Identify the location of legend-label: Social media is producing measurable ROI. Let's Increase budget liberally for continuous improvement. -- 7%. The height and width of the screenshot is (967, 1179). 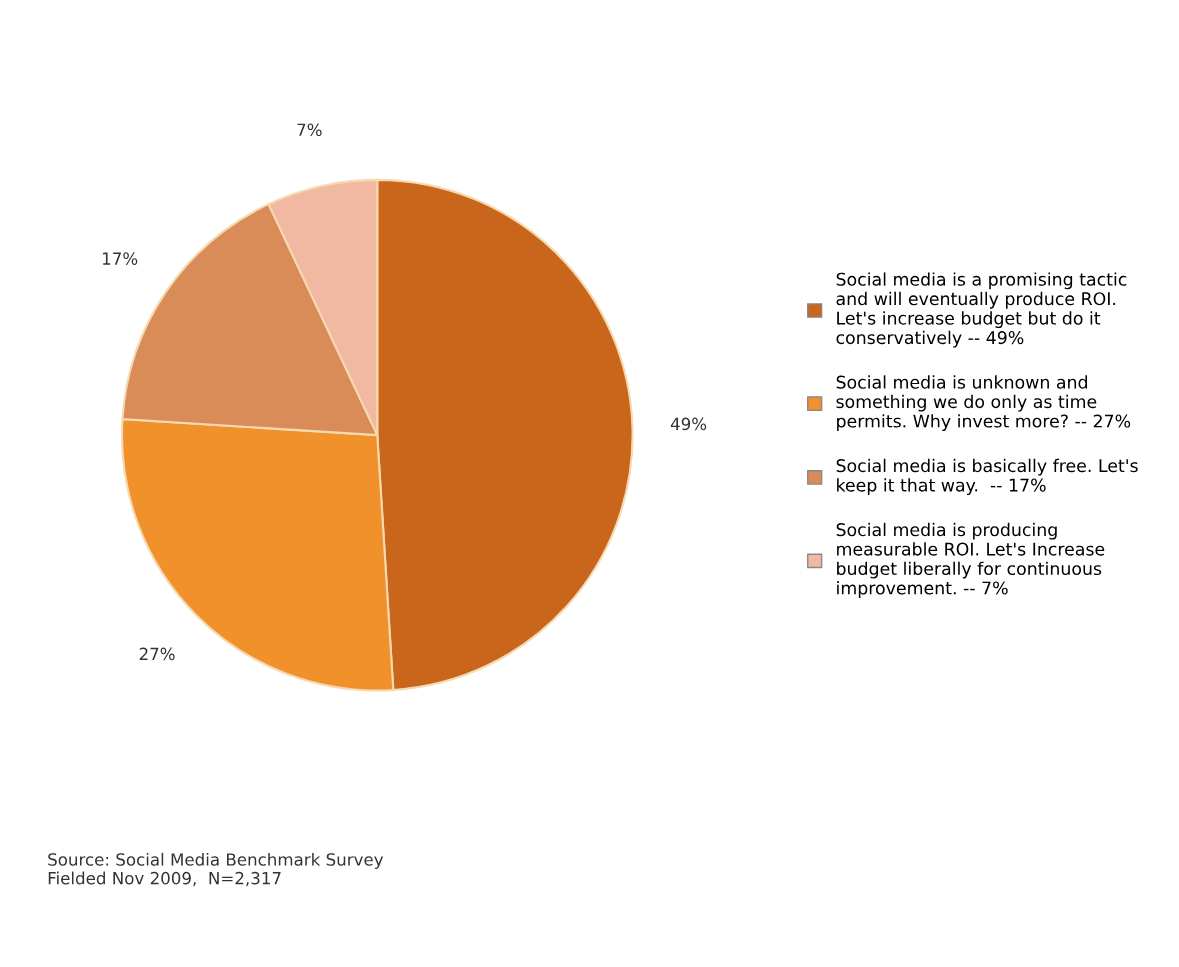
(970, 560).